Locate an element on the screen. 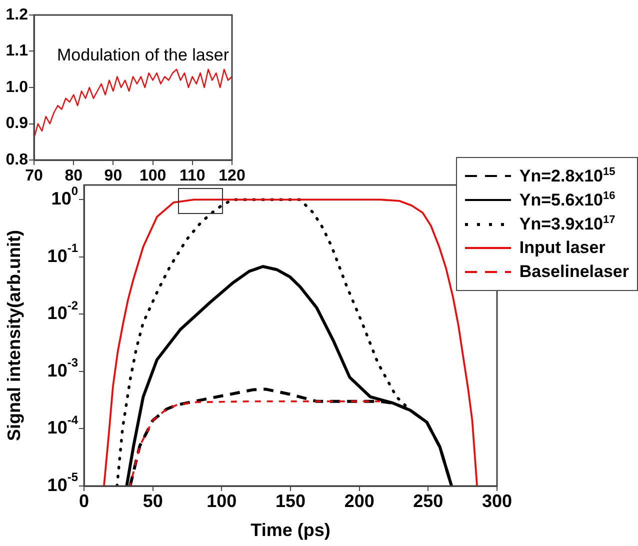  x-tick-label: 150 is located at coordinates (290, 500).